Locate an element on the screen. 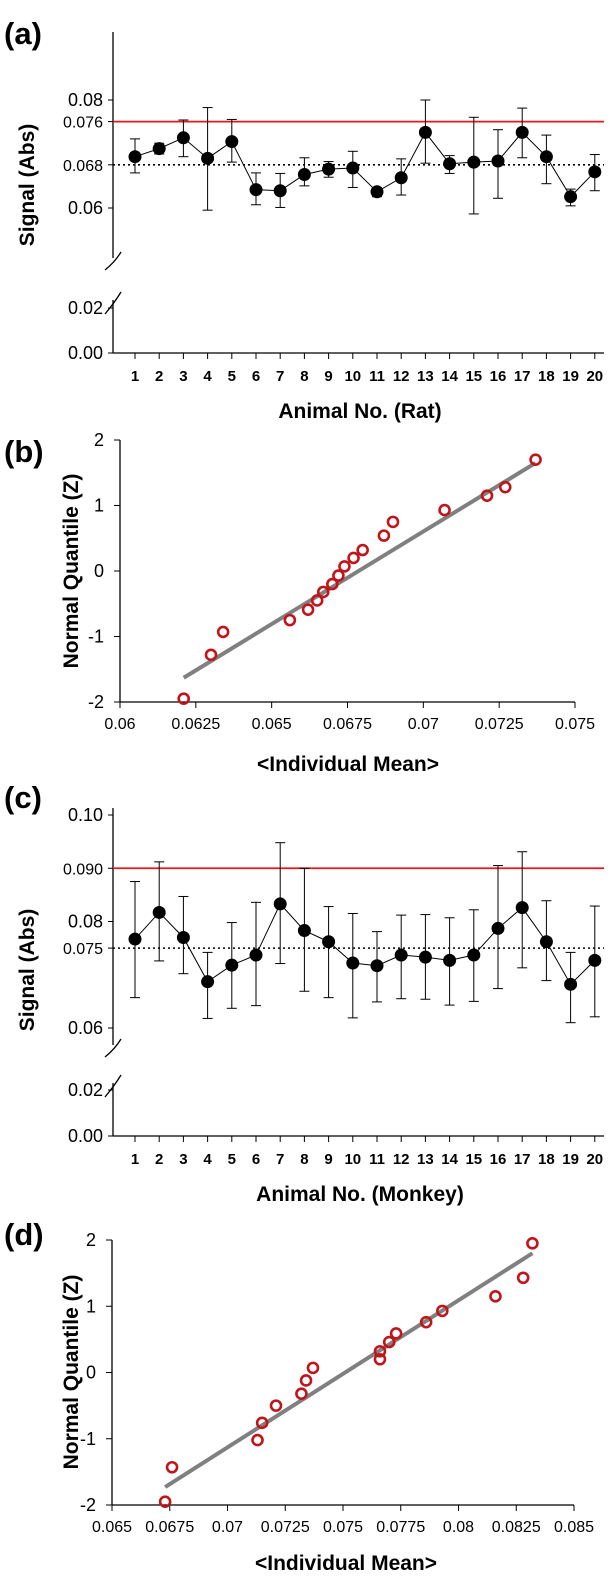 The height and width of the screenshot is (1577, 616). x-tick-label: 4 is located at coordinates (207, 1159).